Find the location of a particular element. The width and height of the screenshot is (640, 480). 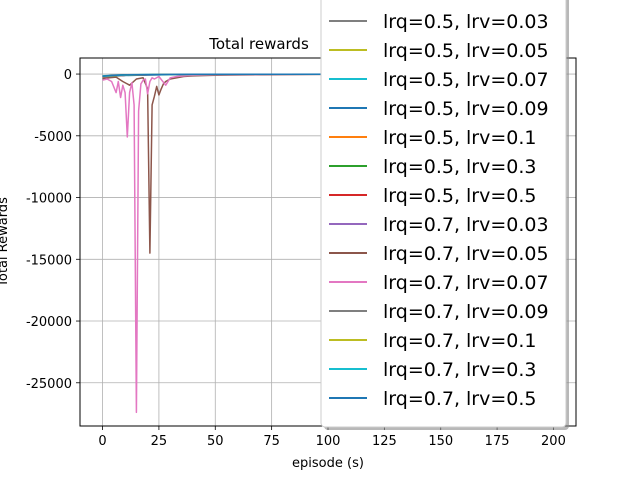

legend-entry-label: lrq=0.7, lrv=0.03 is located at coordinates (466, 225).